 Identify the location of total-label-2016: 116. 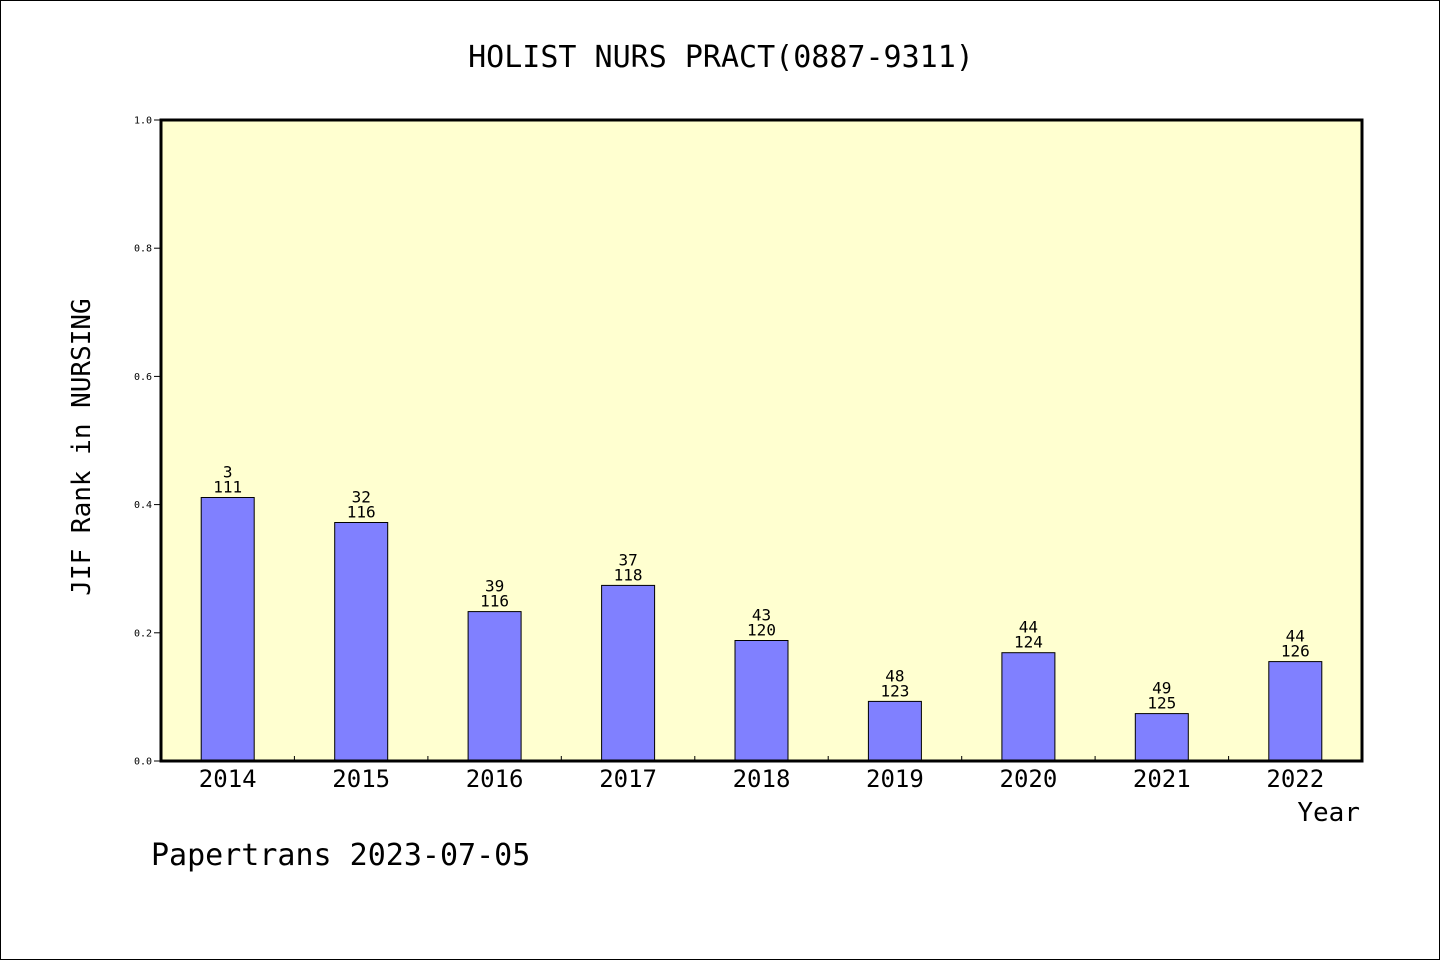
(494, 601).